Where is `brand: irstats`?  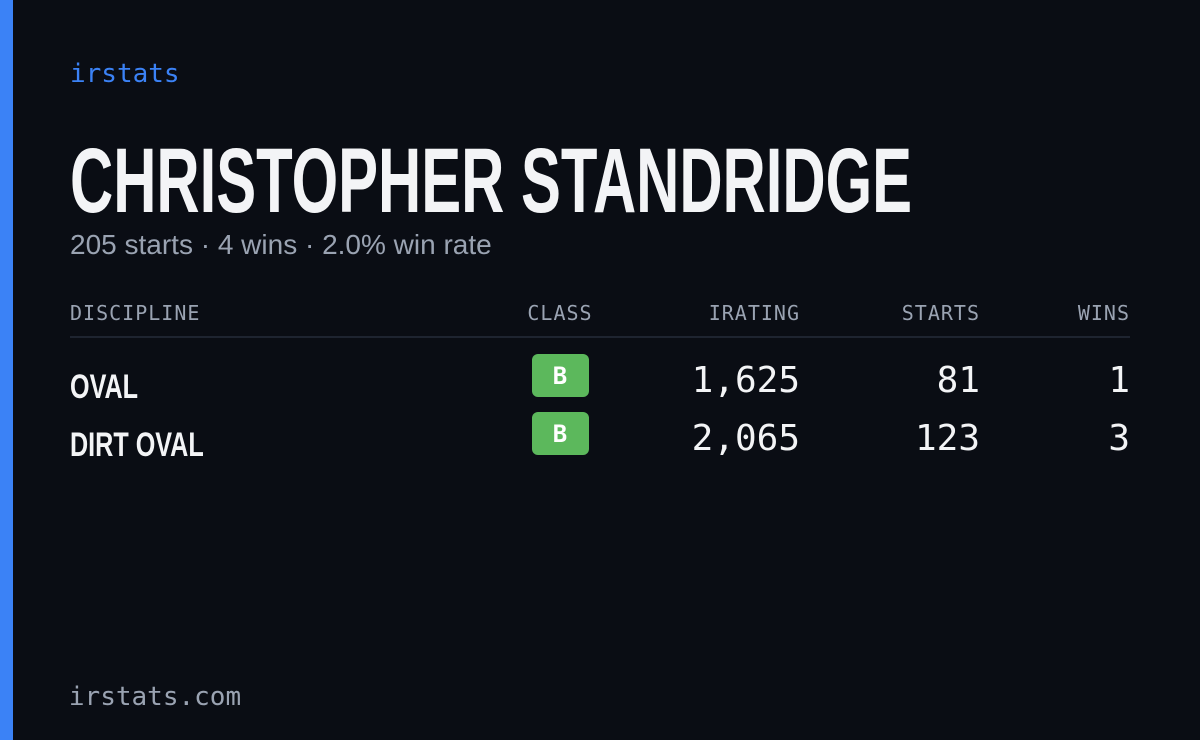 brand: irstats is located at coordinates (125, 74).